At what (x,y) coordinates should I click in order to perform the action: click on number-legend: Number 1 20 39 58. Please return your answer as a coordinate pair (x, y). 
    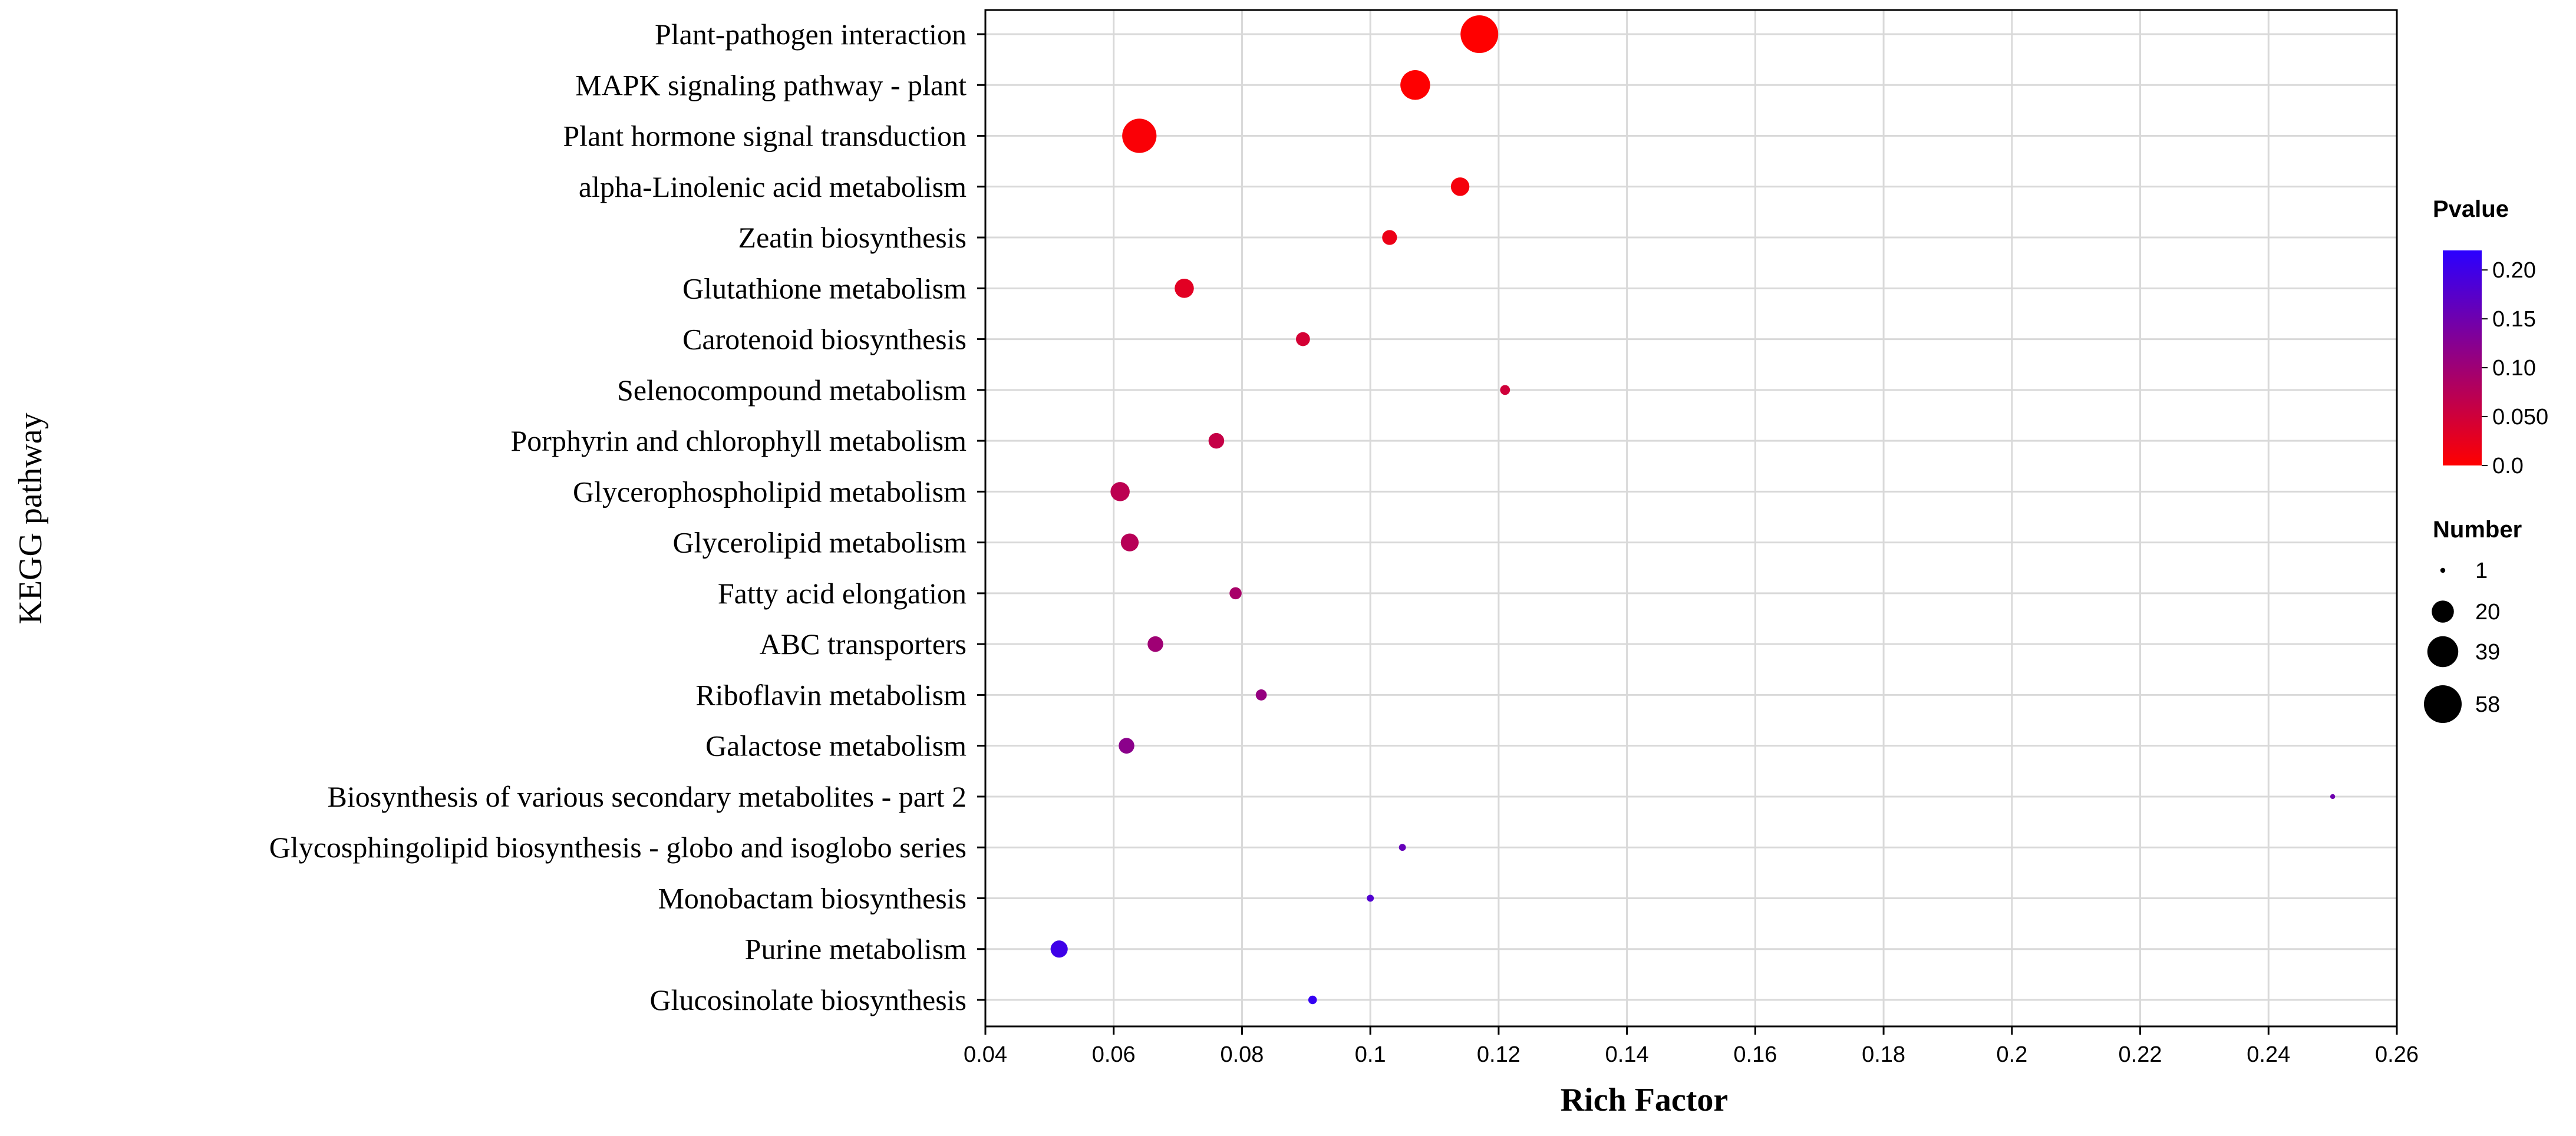
    Looking at the image, I should click on (2473, 620).